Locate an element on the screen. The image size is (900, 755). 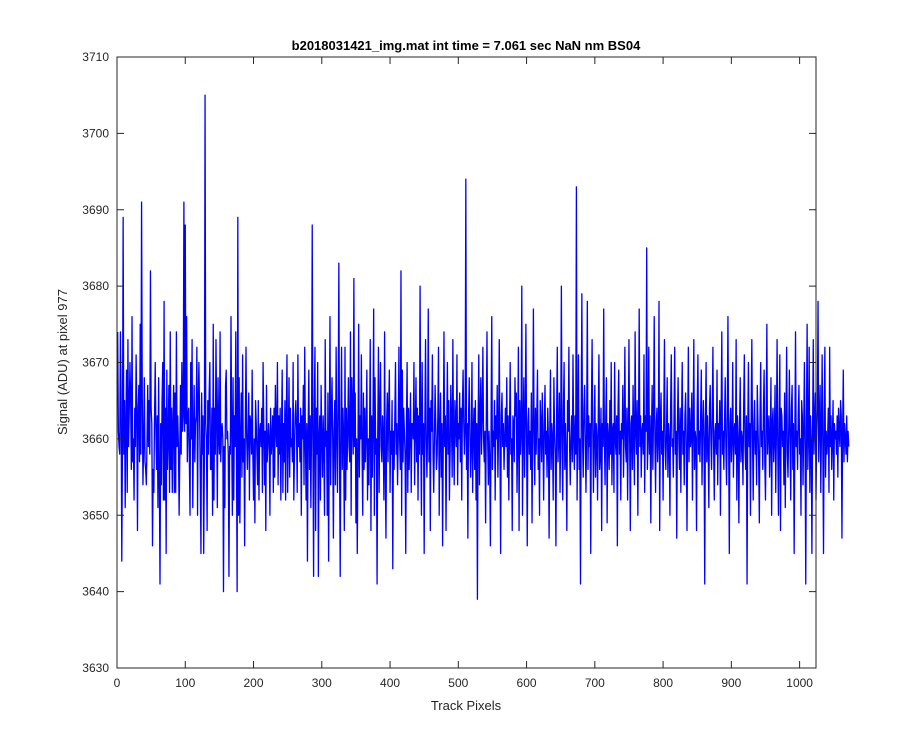
x-tick-label-8: 800 is located at coordinates (663, 683).